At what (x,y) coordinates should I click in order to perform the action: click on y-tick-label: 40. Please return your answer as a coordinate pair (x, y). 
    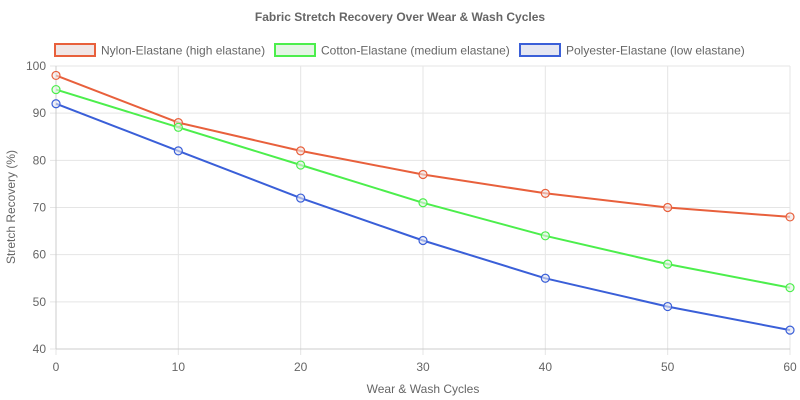
    Looking at the image, I should click on (40, 349).